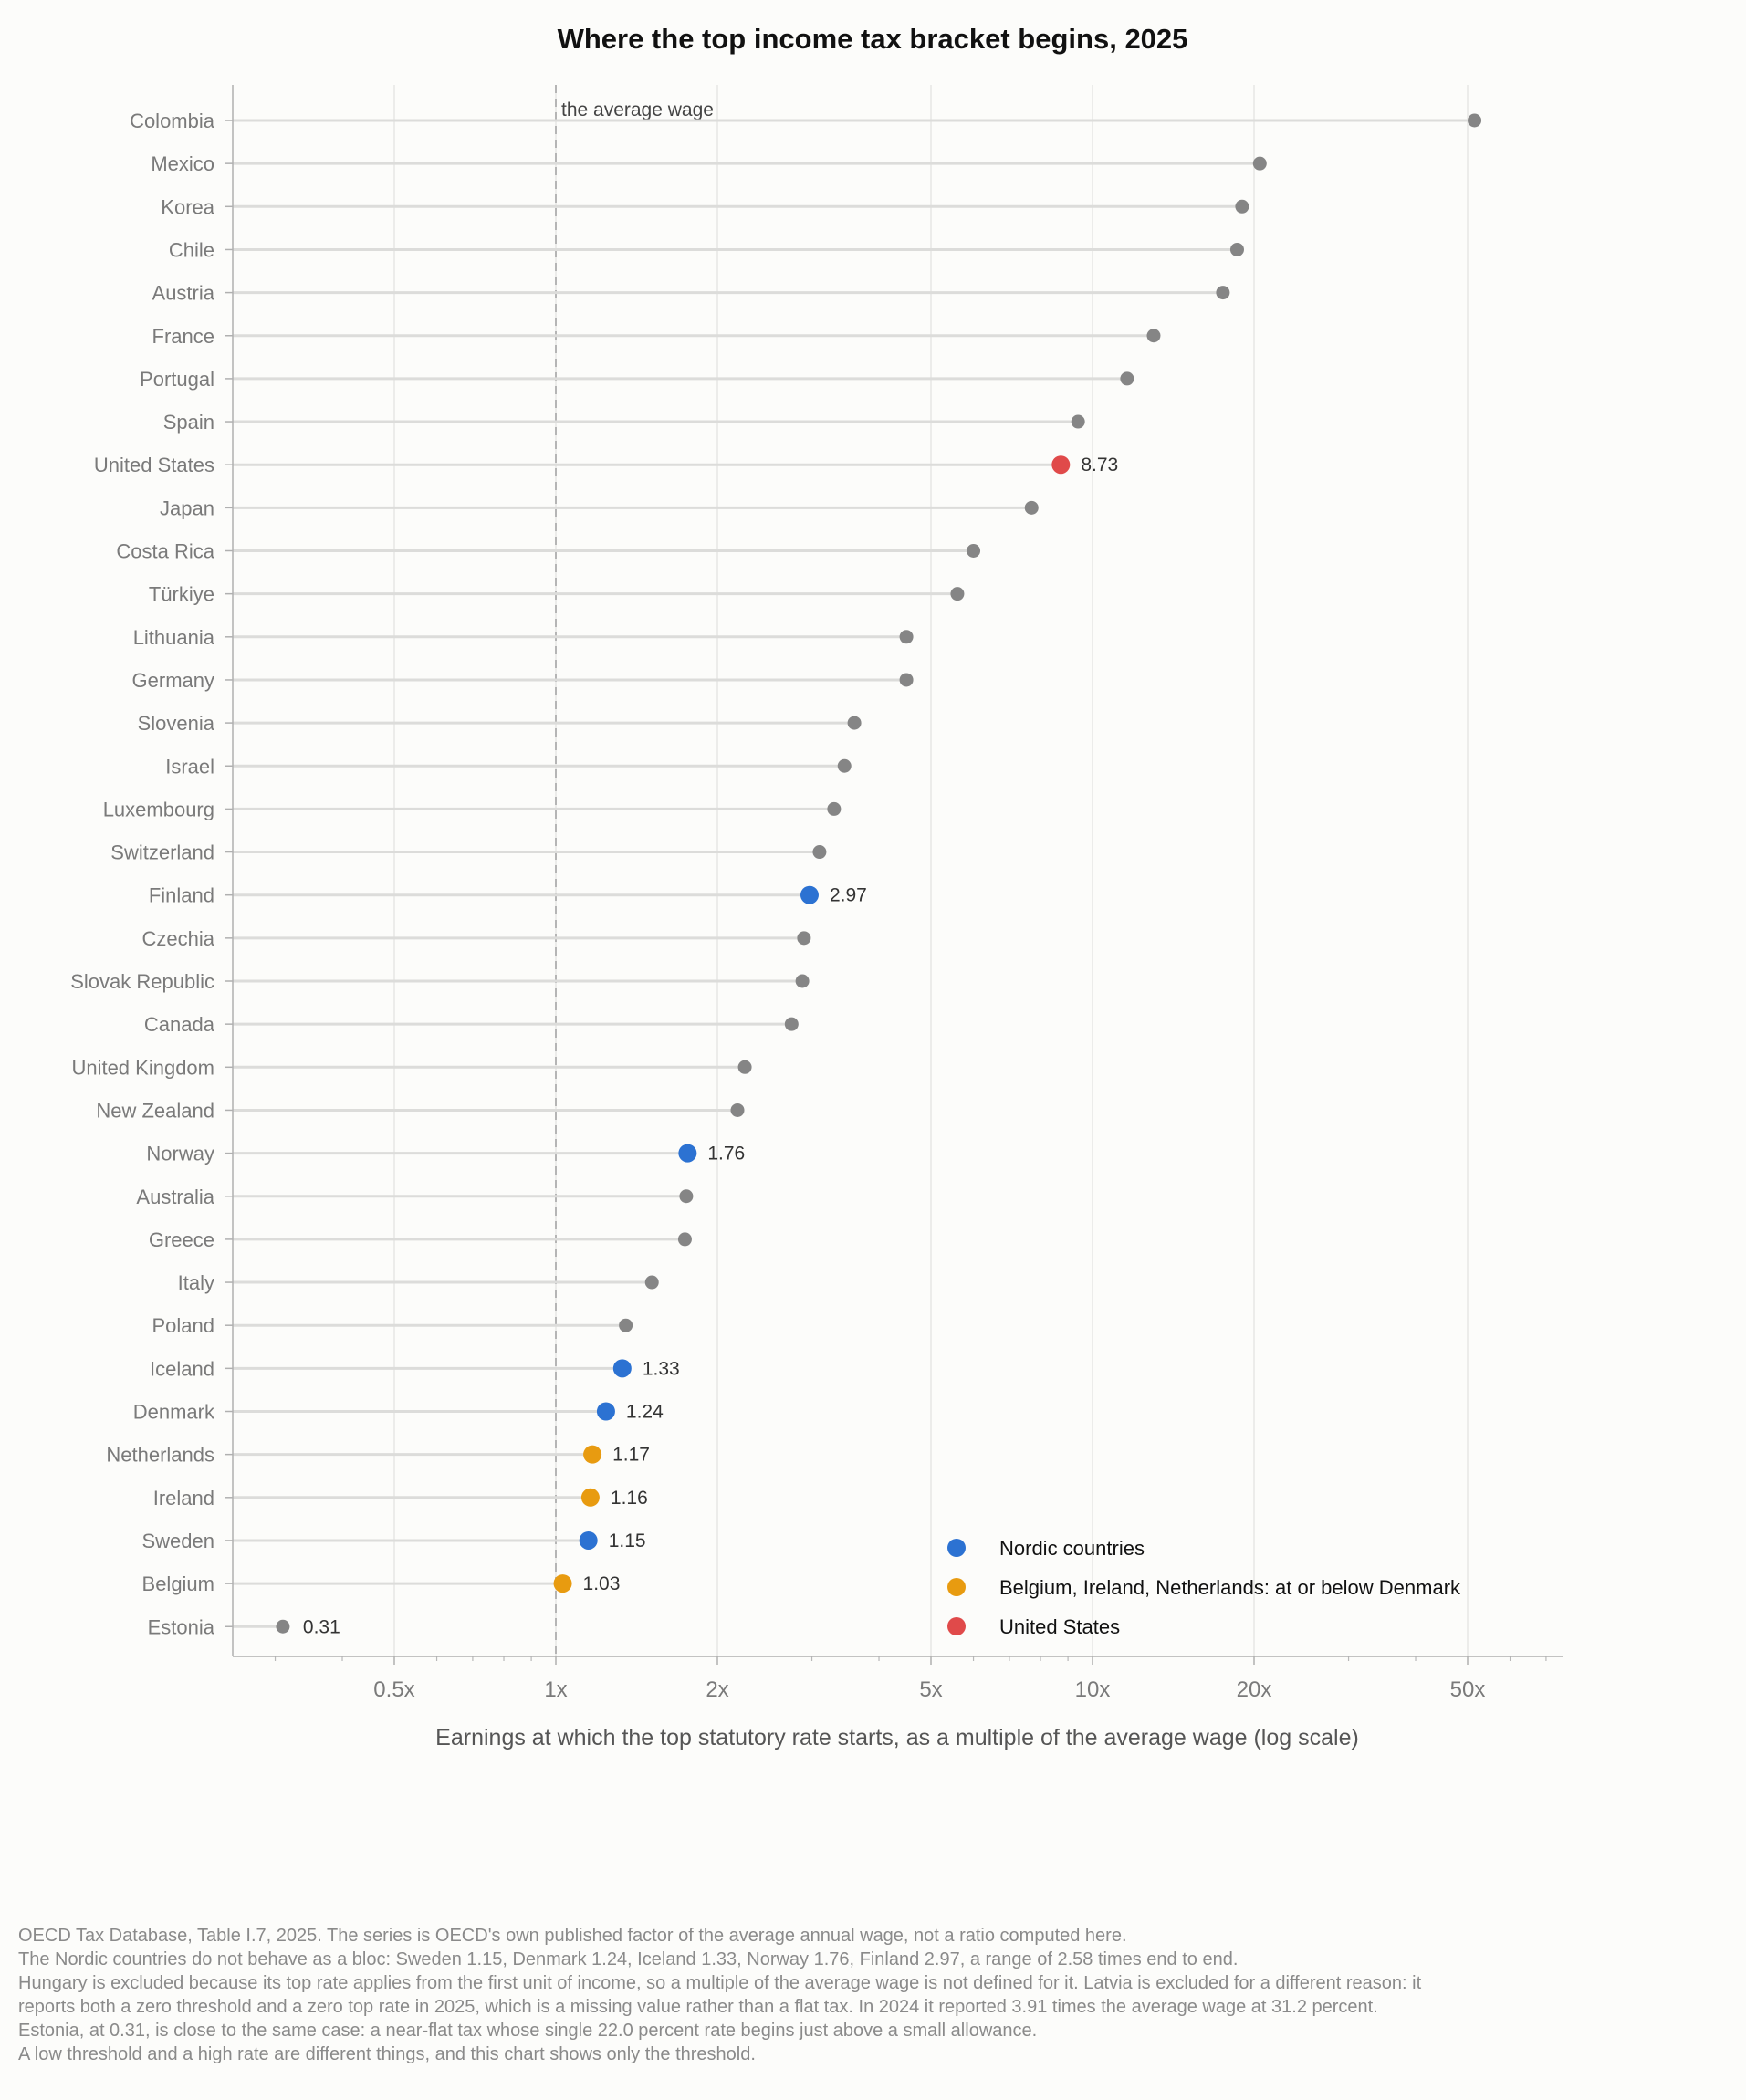 The height and width of the screenshot is (2100, 1746). What do you see at coordinates (160, 1455) in the screenshot?
I see `country-label: Netherlands` at bounding box center [160, 1455].